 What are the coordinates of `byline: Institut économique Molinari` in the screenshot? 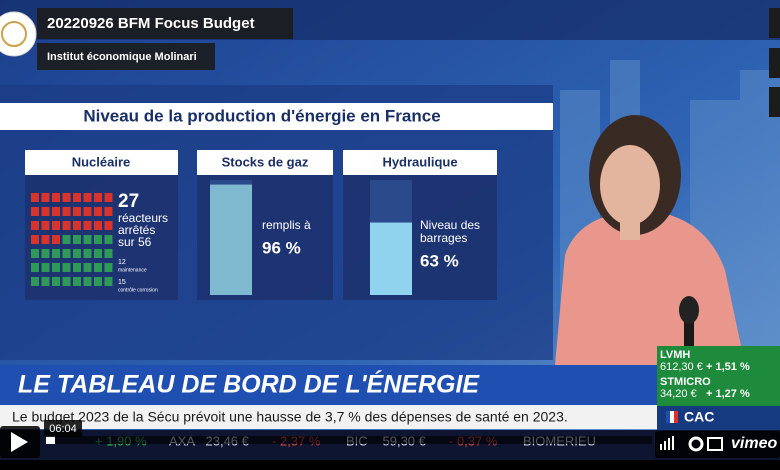 It's located at (122, 57).